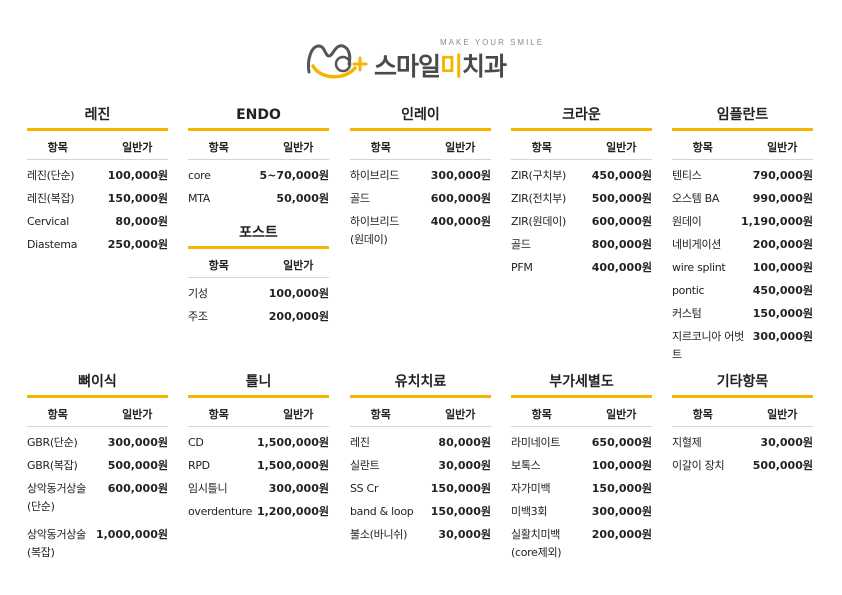 The image size is (842, 595). I want to click on item-name: 이갈이 장치, so click(698, 465).